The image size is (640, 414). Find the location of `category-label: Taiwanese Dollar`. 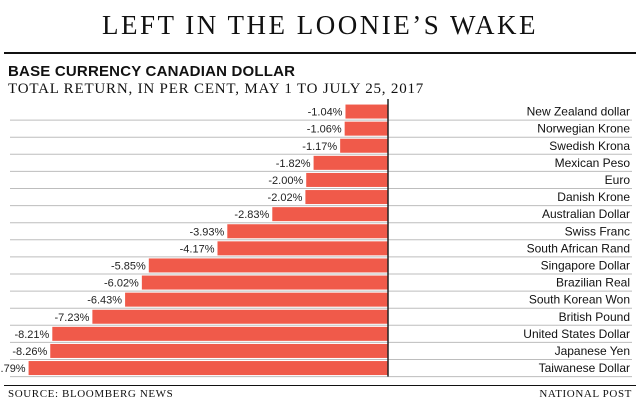

category-label: Taiwanese Dollar is located at coordinates (584, 368).